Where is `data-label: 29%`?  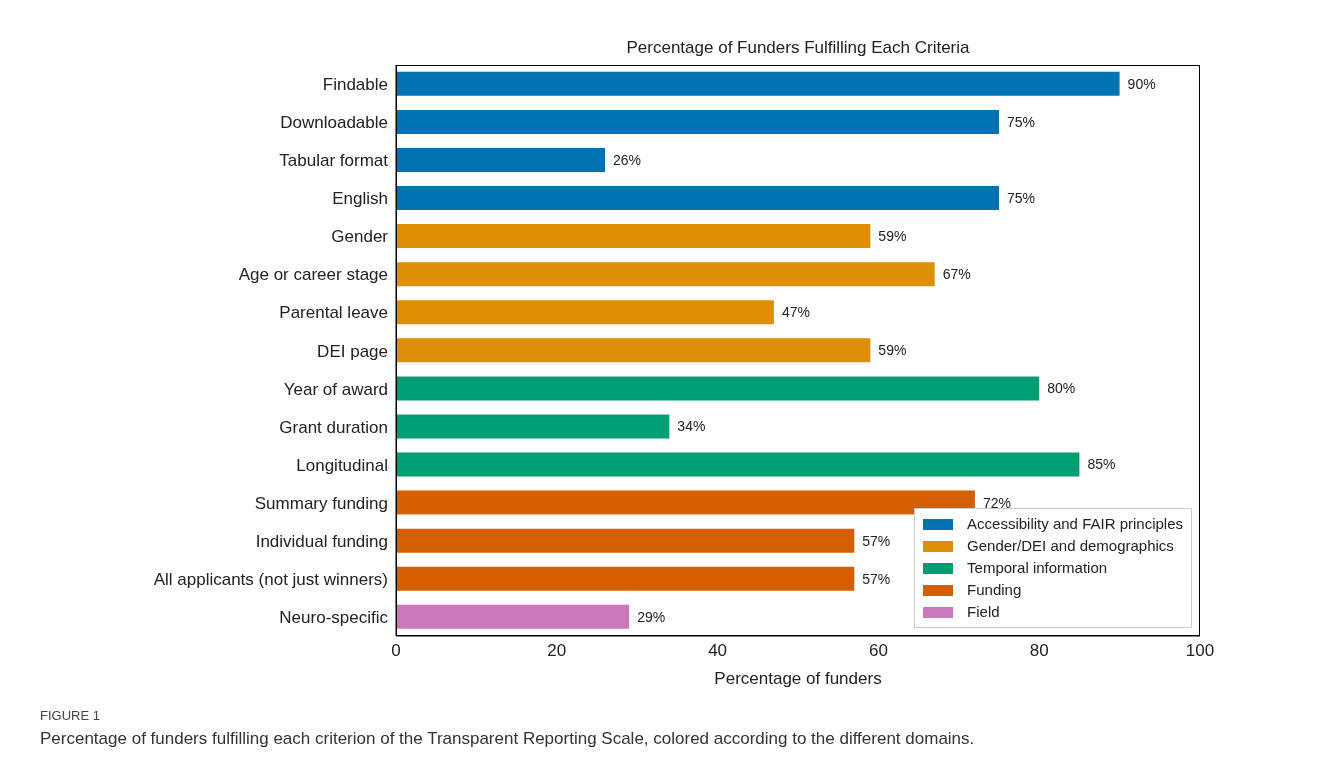
data-label: 29% is located at coordinates (651, 616).